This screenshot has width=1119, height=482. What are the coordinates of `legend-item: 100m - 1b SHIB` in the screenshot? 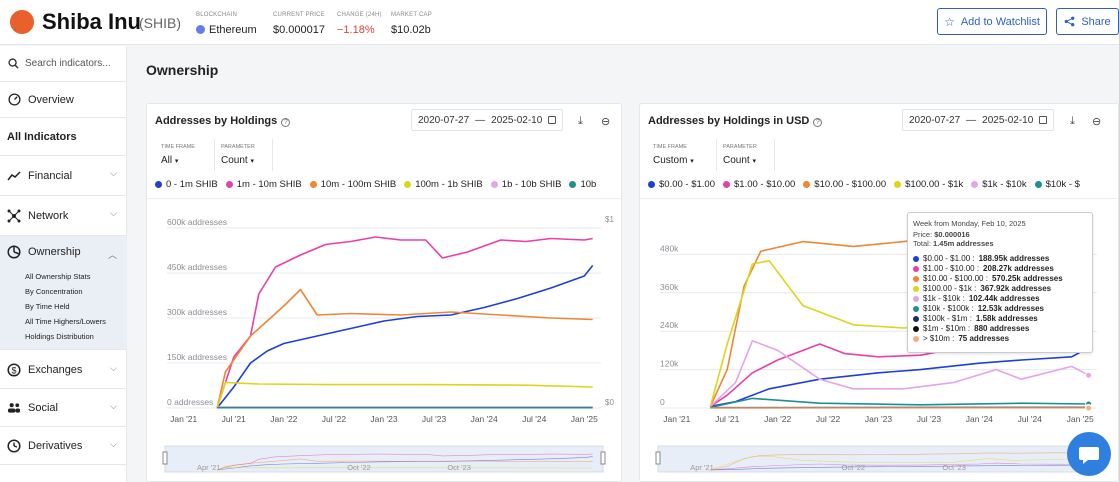 It's located at (443, 184).